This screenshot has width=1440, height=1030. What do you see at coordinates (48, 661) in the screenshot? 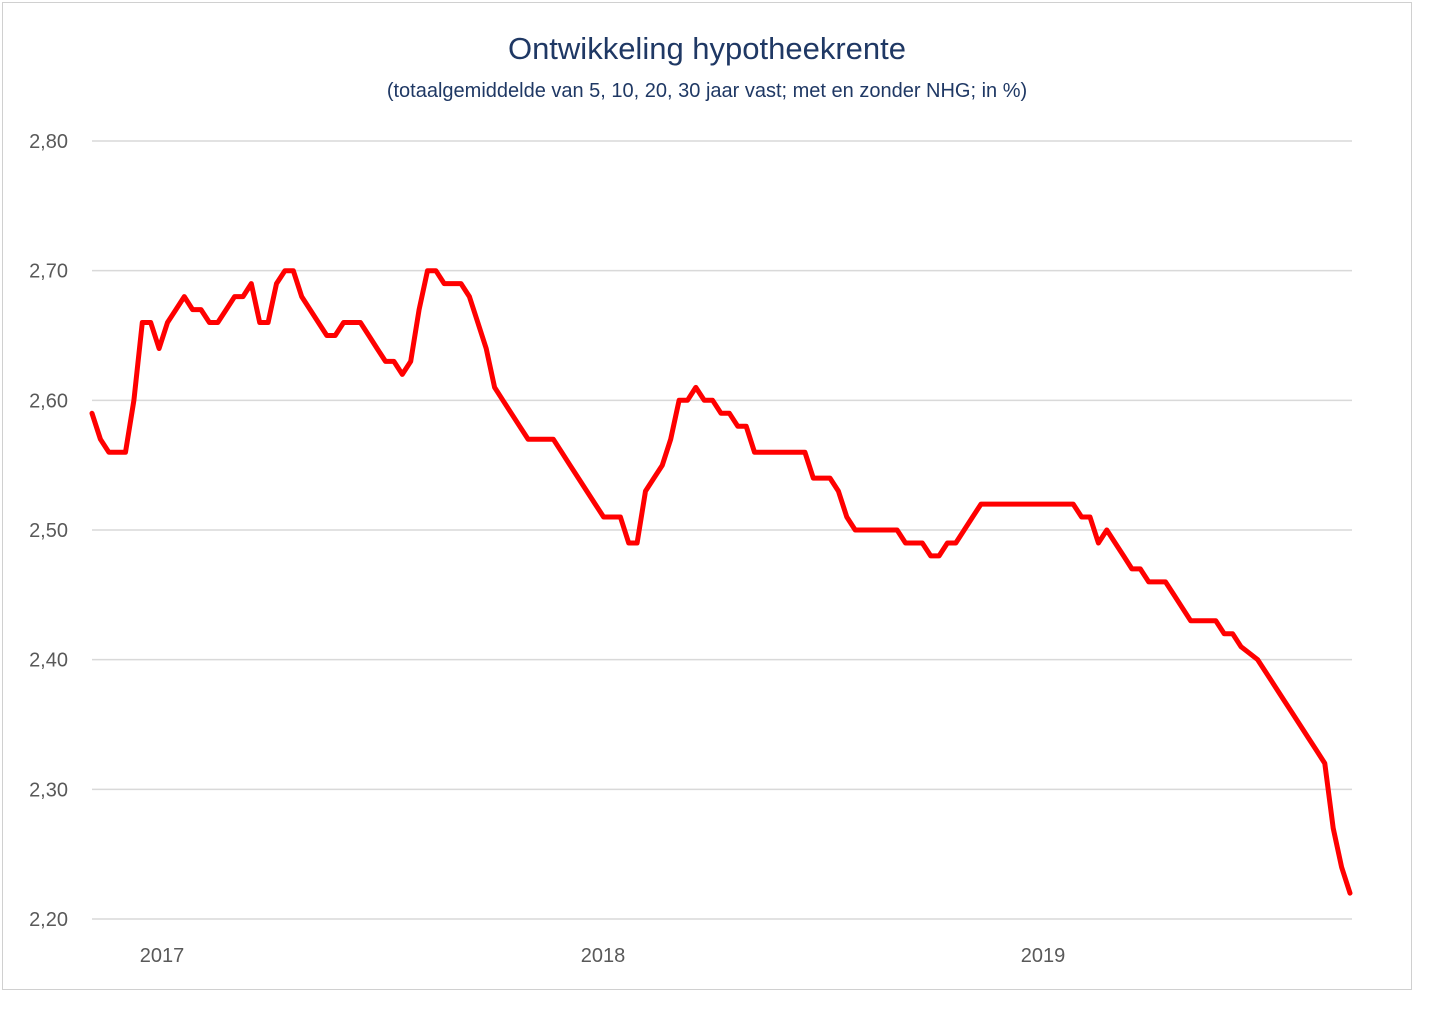
I see `y-tick-label: 2,40` at bounding box center [48, 661].